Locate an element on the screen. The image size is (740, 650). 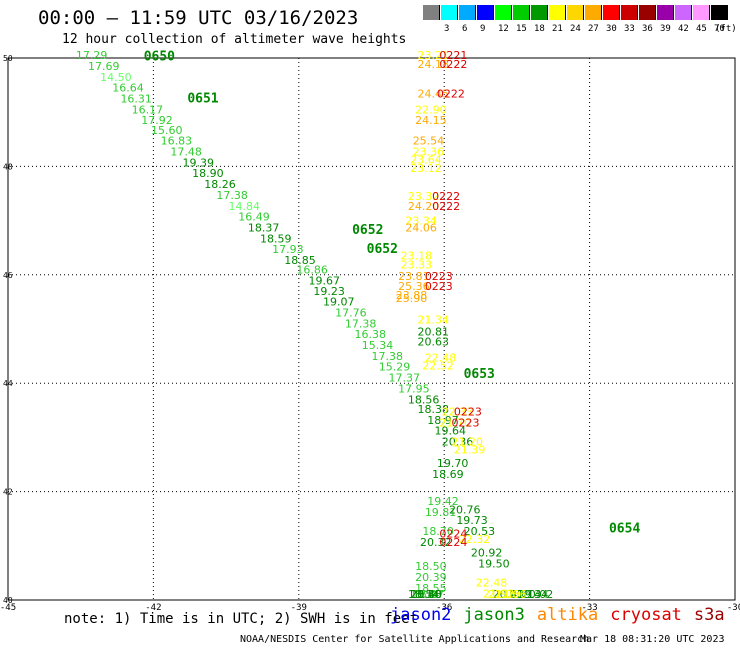
generation-timestamp: Mar 18 08:31:20 UTC 2023 is located at coordinates (652, 639).